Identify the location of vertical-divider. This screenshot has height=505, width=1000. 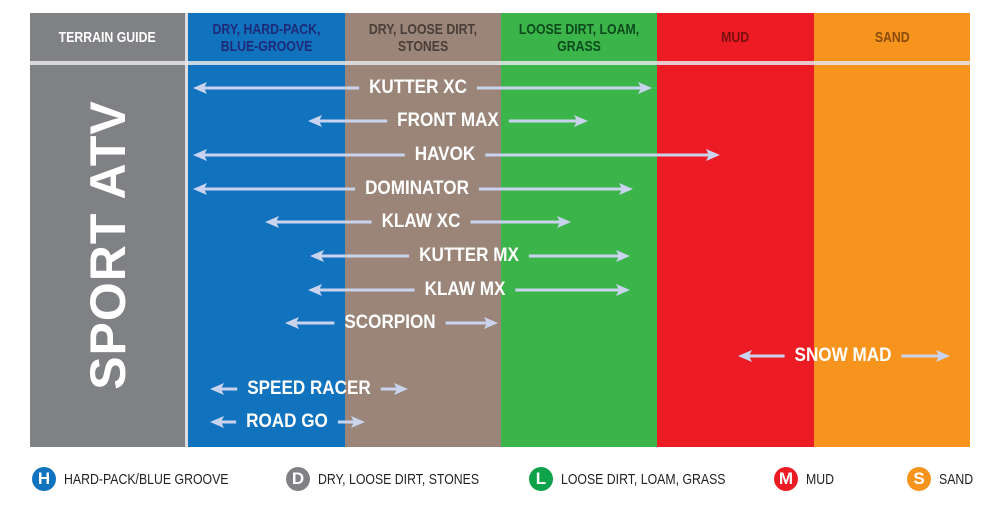
(186, 230).